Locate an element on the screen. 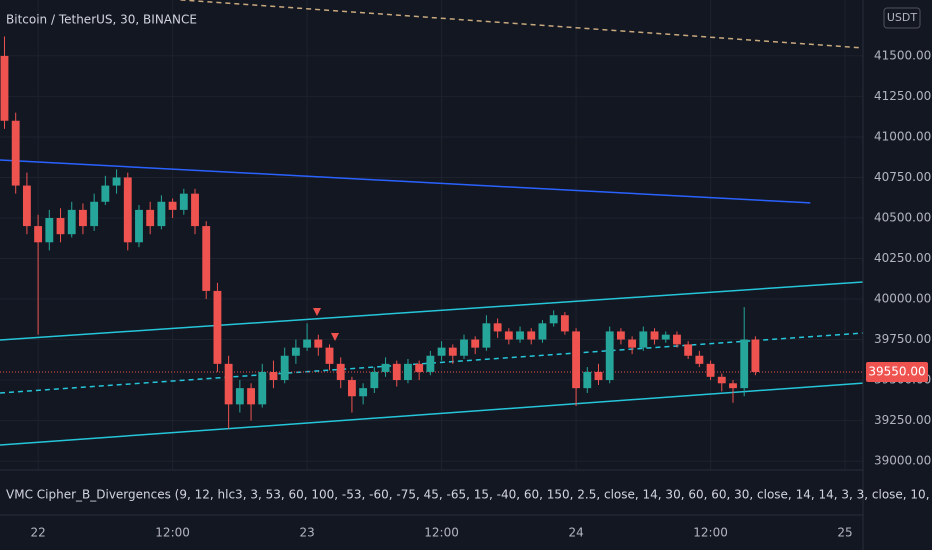  y-tick-label: 40250.00 is located at coordinates (902, 258).